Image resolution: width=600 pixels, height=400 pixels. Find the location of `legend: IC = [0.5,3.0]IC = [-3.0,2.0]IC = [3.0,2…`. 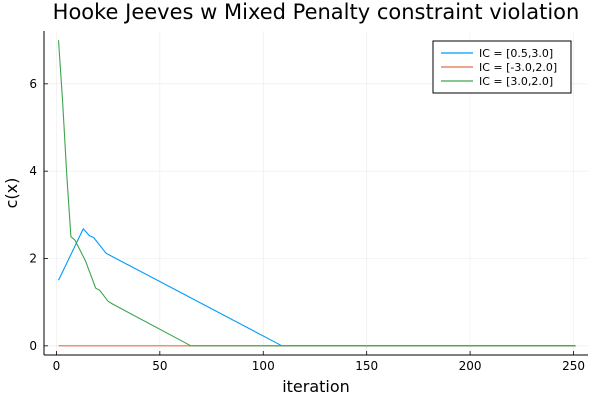

legend: IC = [0.5,3.0]IC = [-3.0,2.0]IC = [3.0,2… is located at coordinates (502, 67).